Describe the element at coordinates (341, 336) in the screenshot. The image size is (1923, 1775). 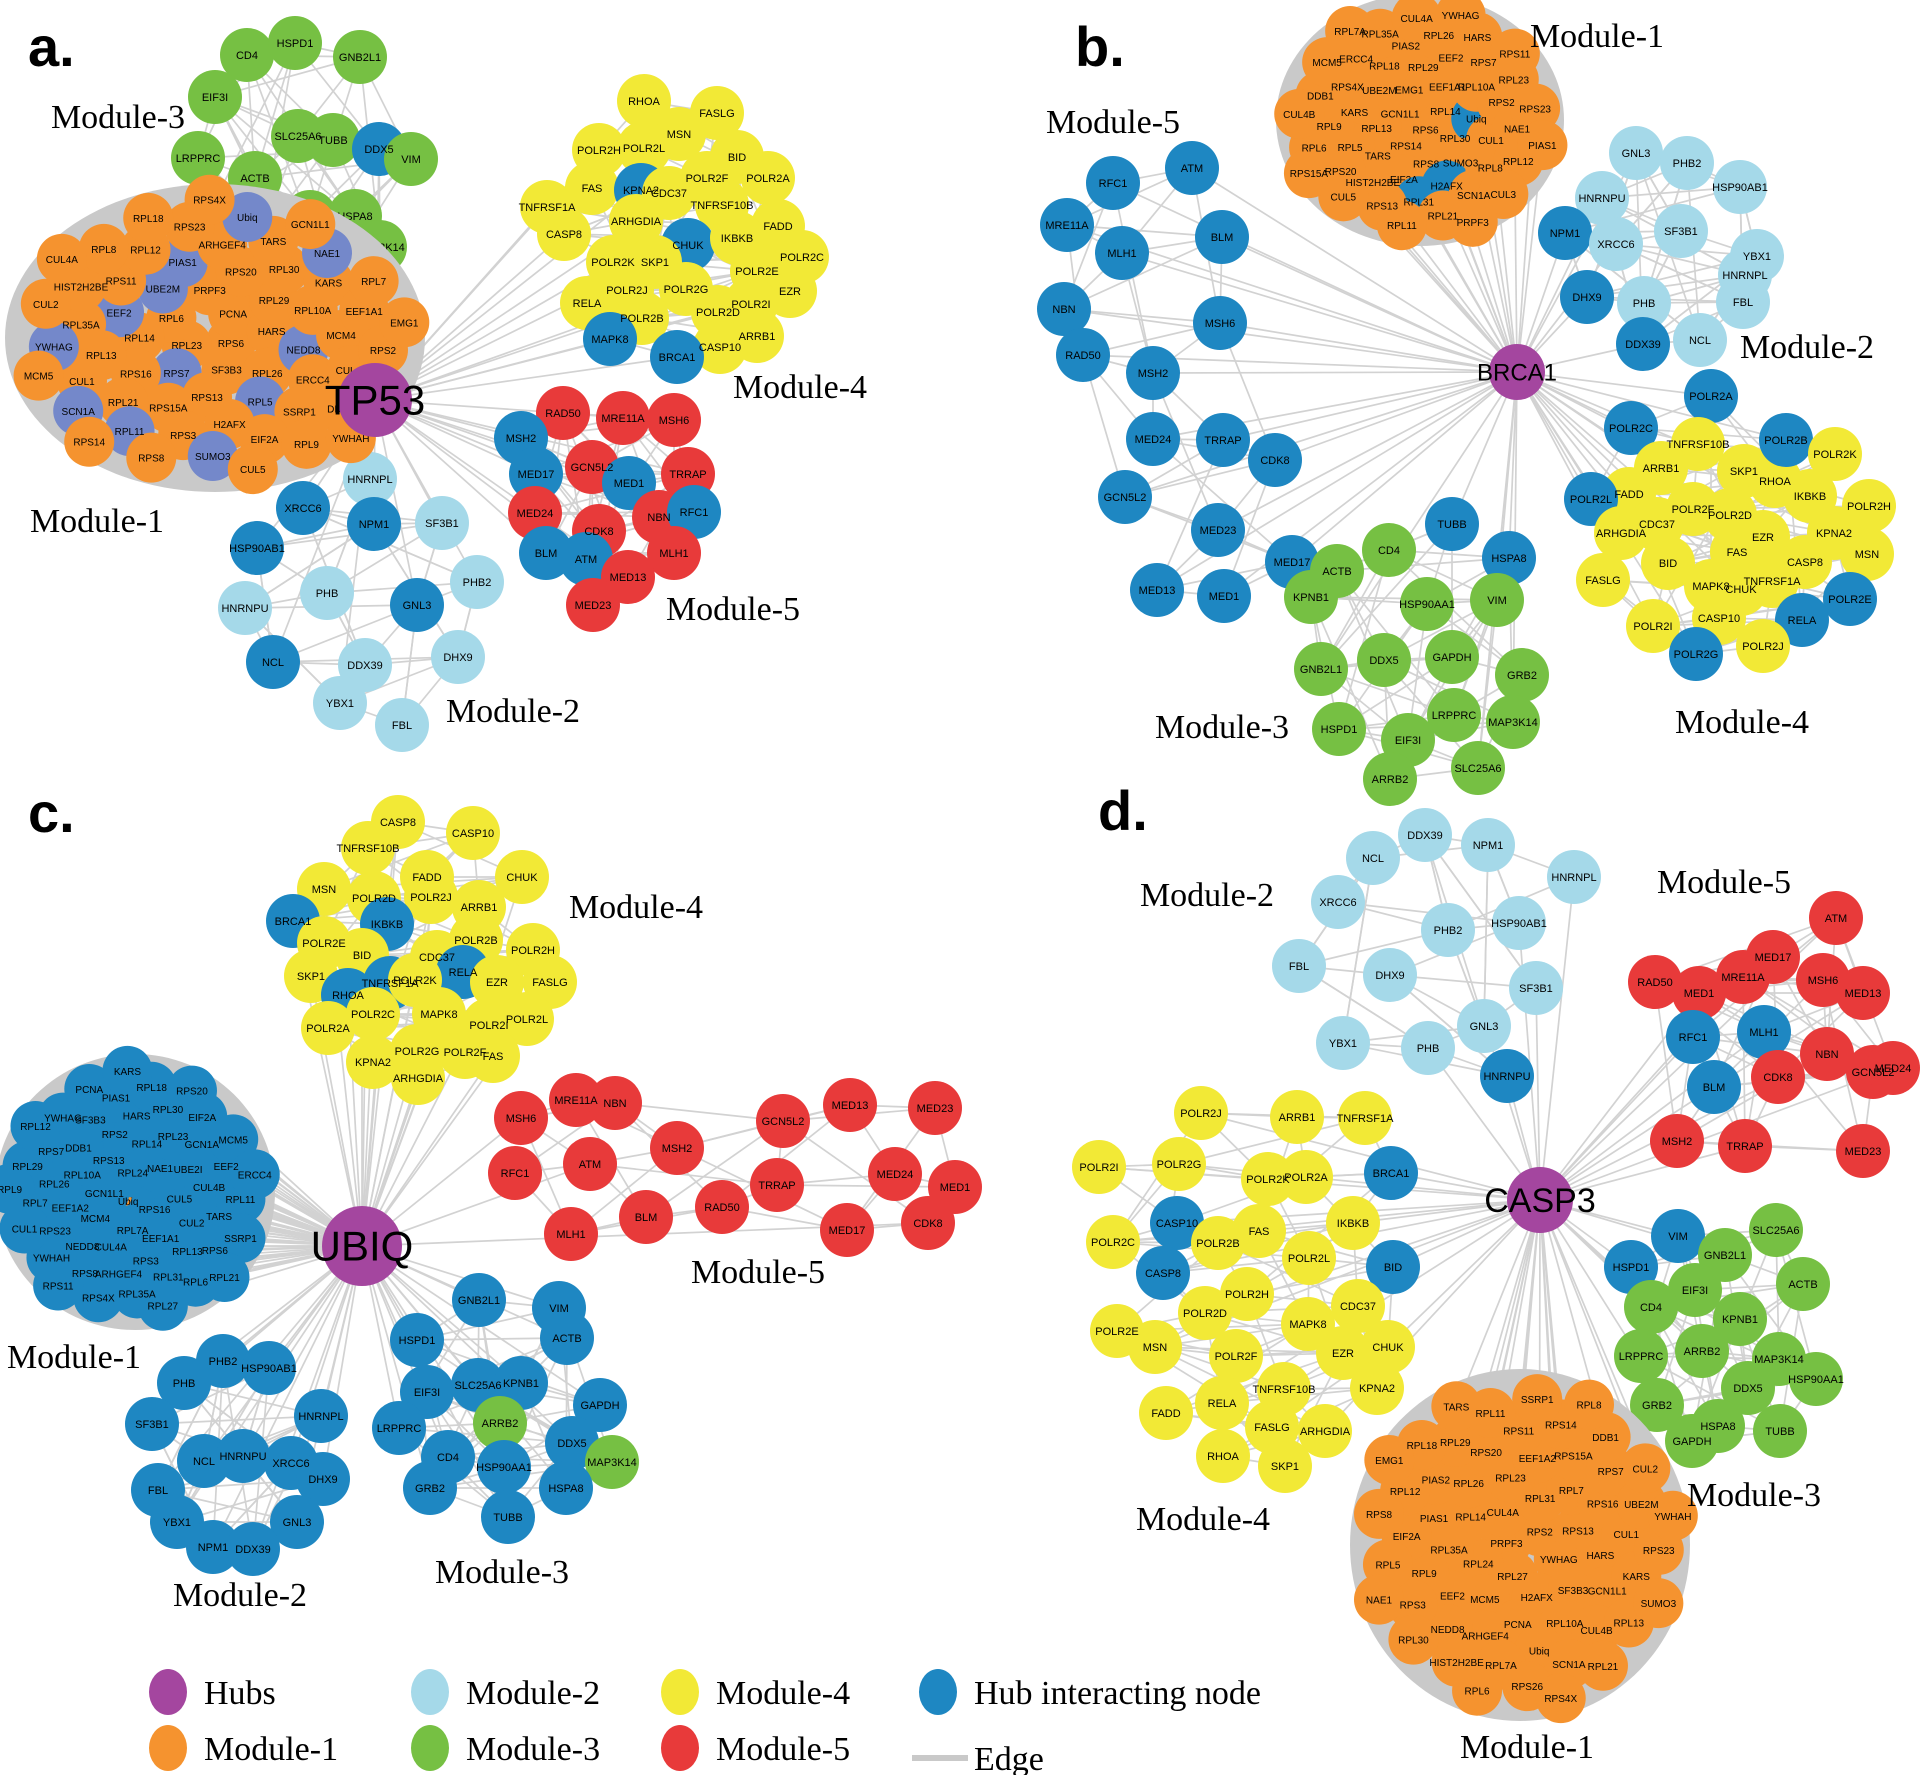
I see `node-label-a-MCM4: MCM4` at that location.